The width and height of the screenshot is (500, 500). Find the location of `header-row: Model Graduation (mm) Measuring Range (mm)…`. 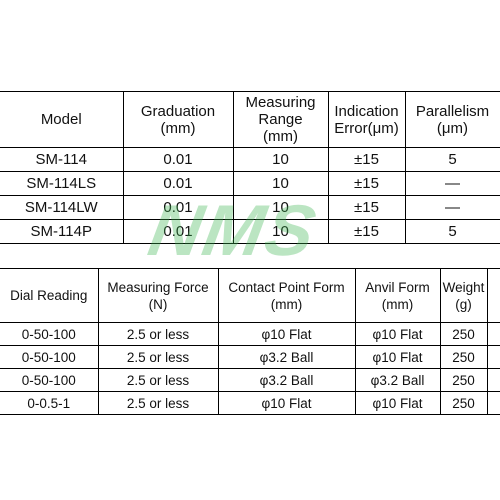

header-row: Model Graduation (mm) Measuring Range (mm)… is located at coordinates (250, 119).